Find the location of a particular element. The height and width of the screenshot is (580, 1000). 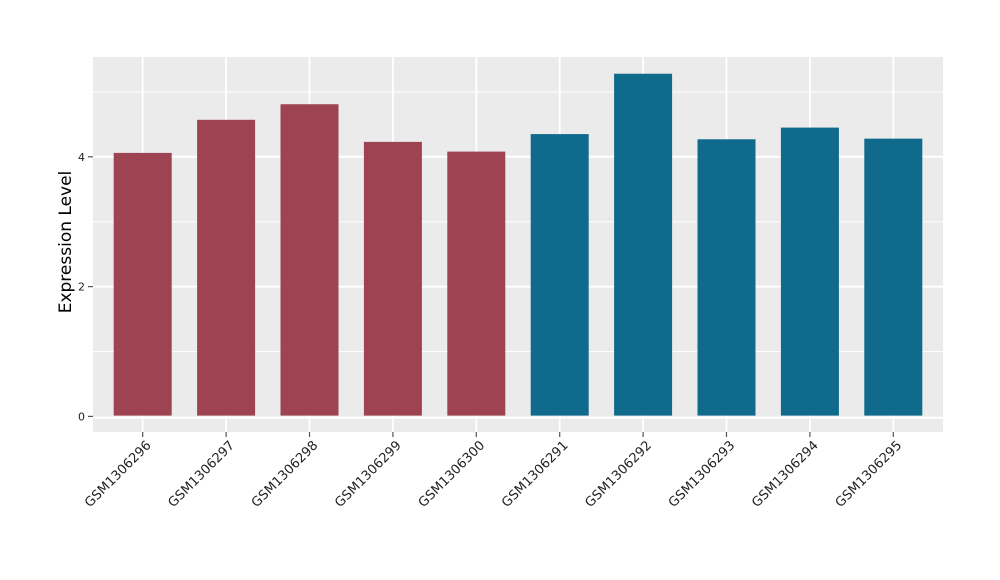

bar-GSM1306293 is located at coordinates (726, 277).